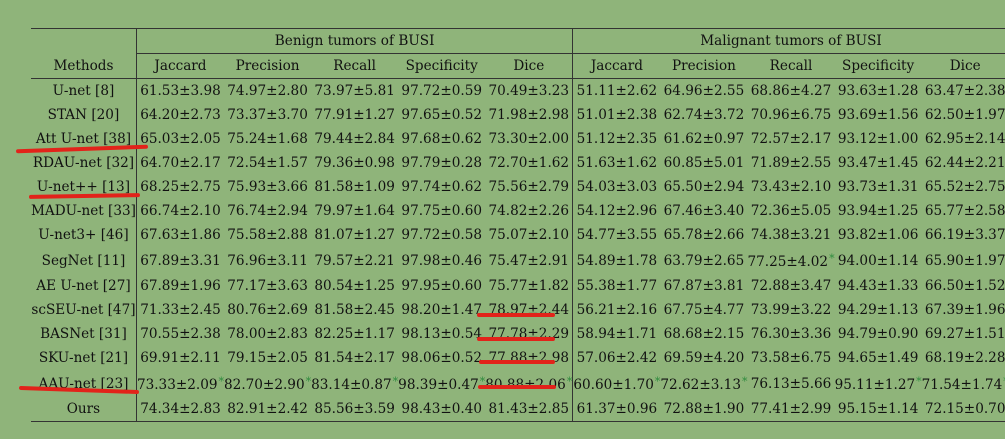 The width and height of the screenshot is (1005, 439). I want to click on metric-value: 71.33±2.45, so click(180, 310).